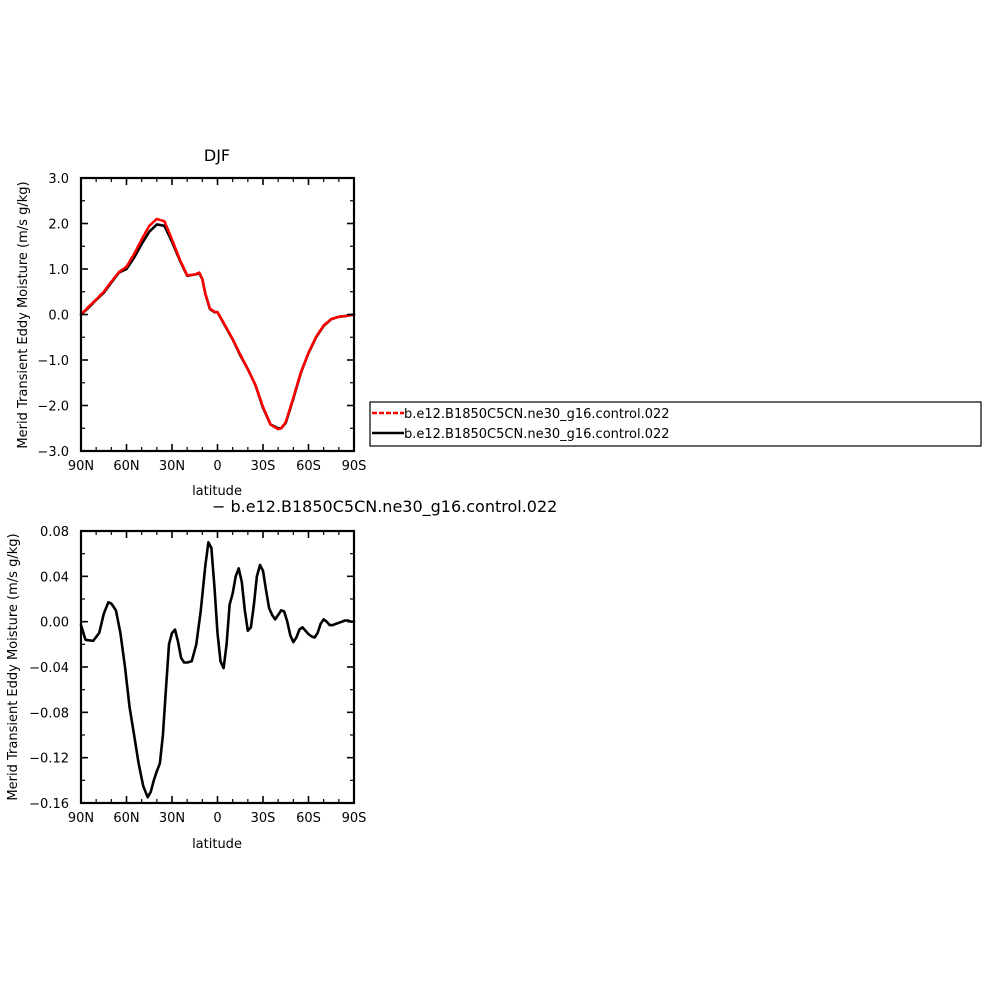 Image resolution: width=997 pixels, height=997 pixels. What do you see at coordinates (126, 818) in the screenshot?
I see `bottom-x-tick-label: 60N` at bounding box center [126, 818].